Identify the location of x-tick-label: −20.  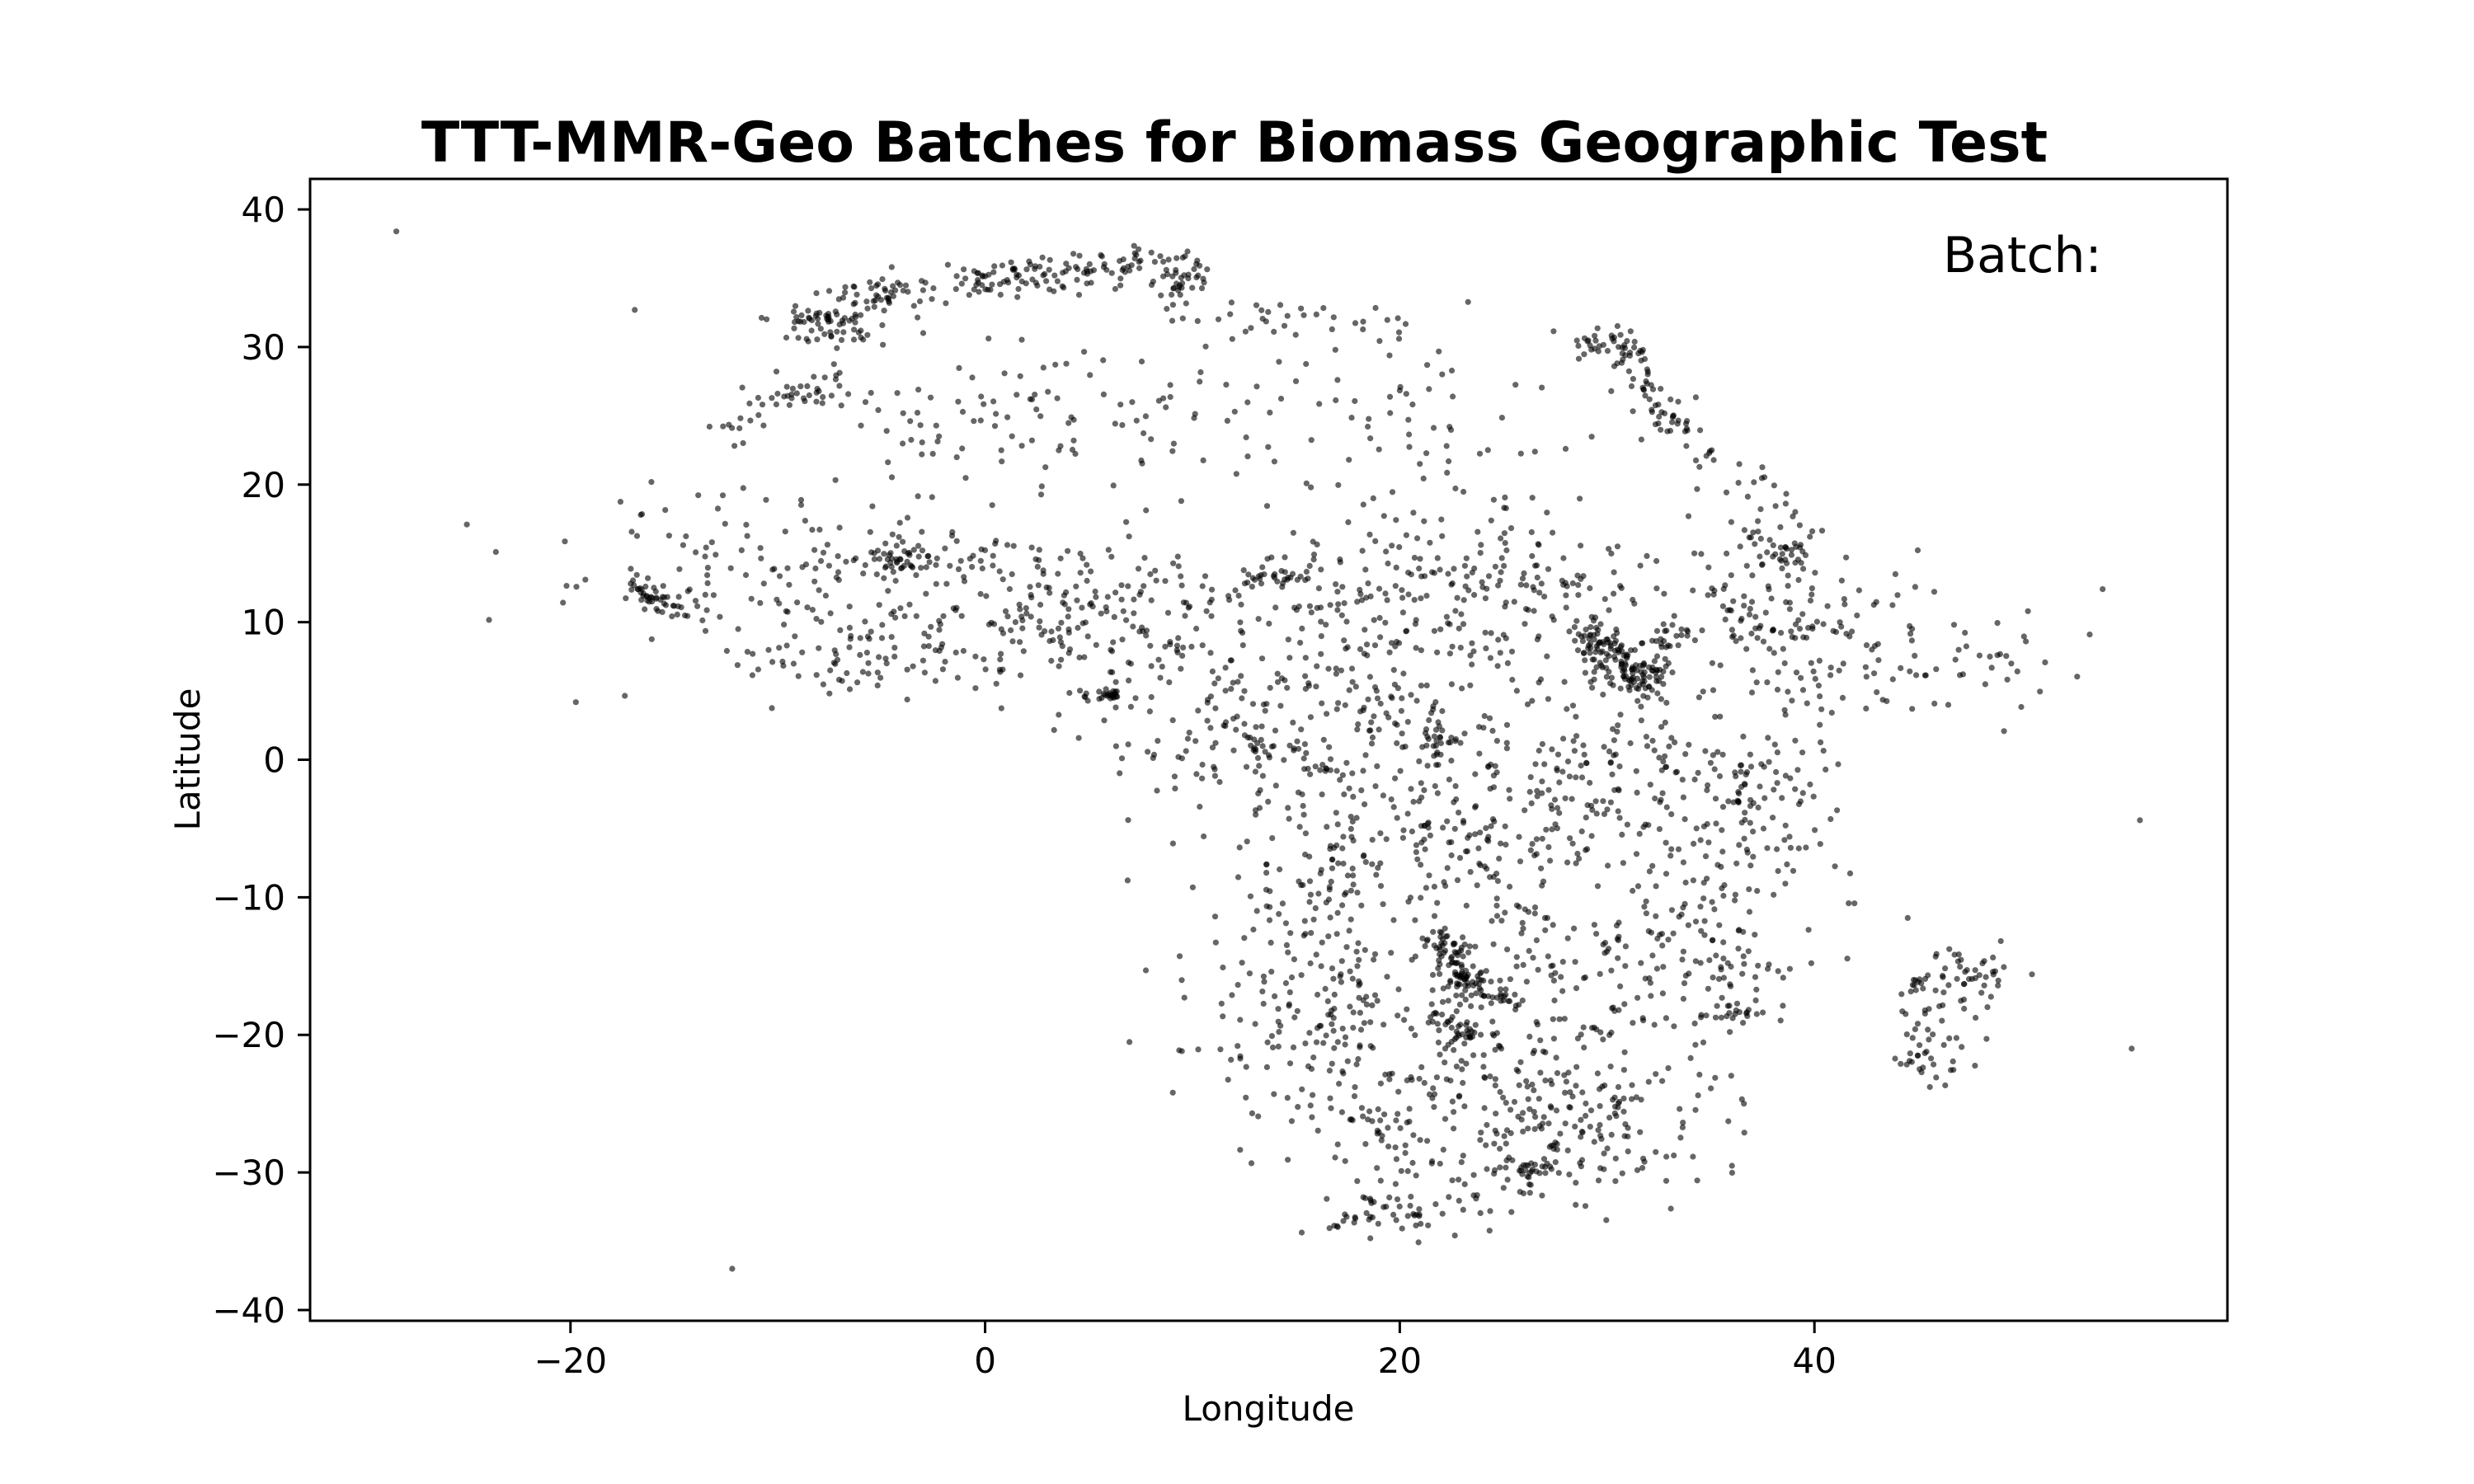
(570, 1361).